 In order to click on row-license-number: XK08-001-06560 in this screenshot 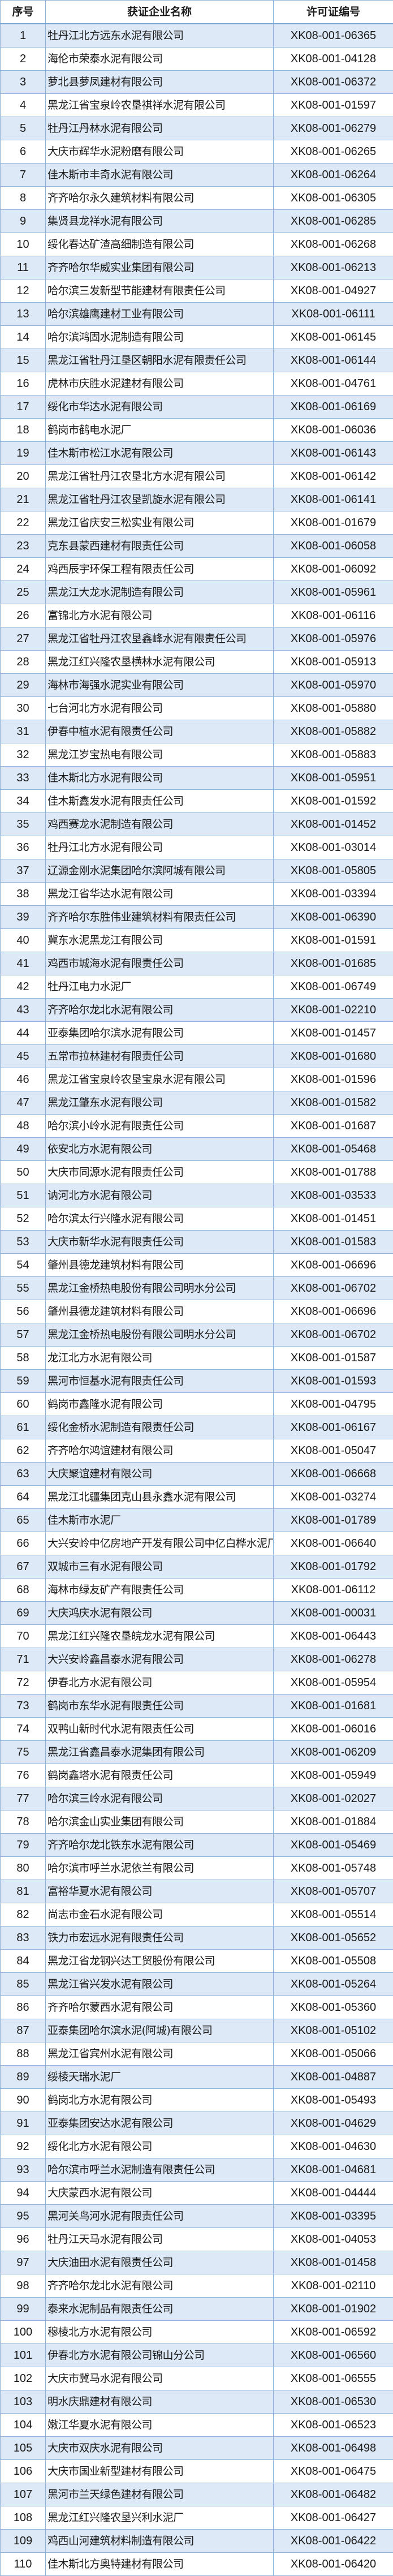, I will do `click(333, 2355)`.